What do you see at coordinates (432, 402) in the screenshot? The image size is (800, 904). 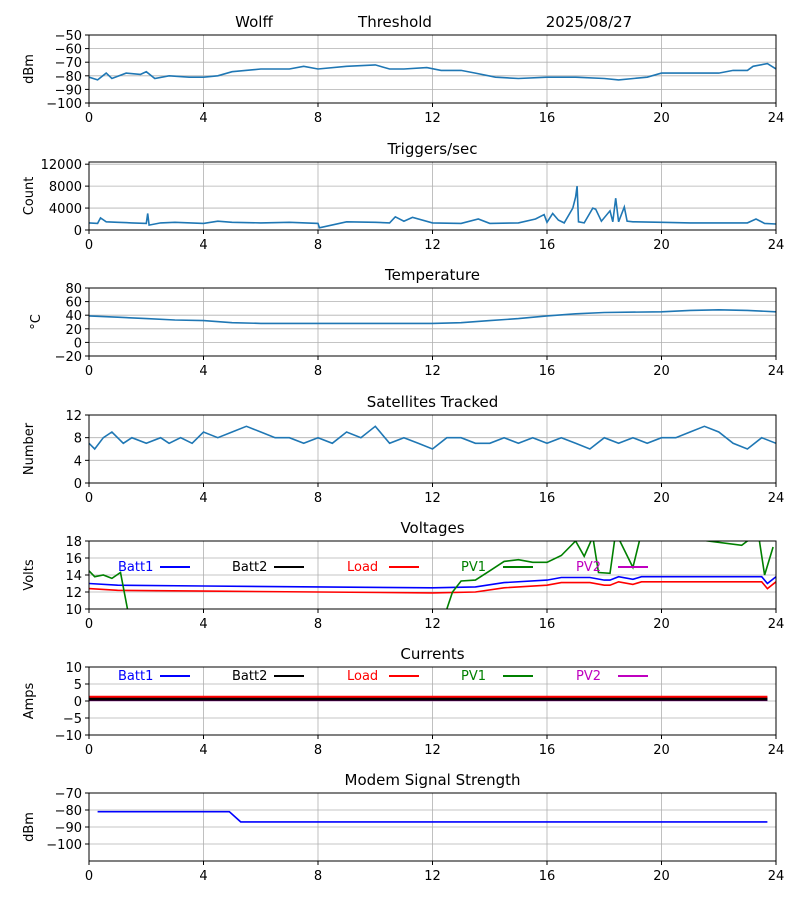 I see `subplot-title: Satellites Tracked` at bounding box center [432, 402].